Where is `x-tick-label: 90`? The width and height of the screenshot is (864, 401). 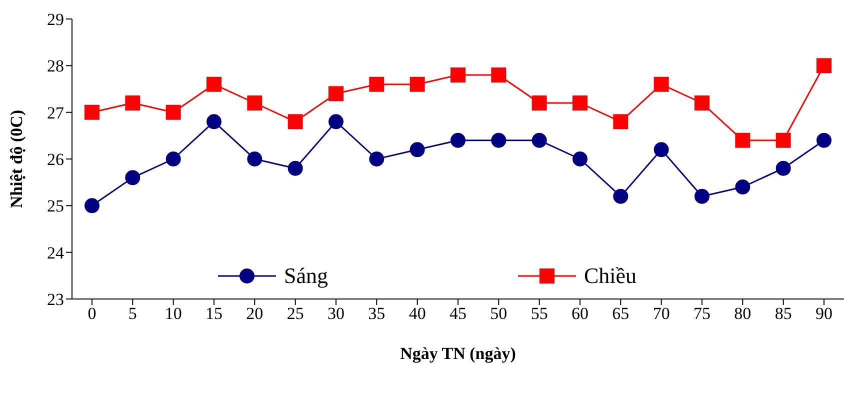 x-tick-label: 90 is located at coordinates (824, 314).